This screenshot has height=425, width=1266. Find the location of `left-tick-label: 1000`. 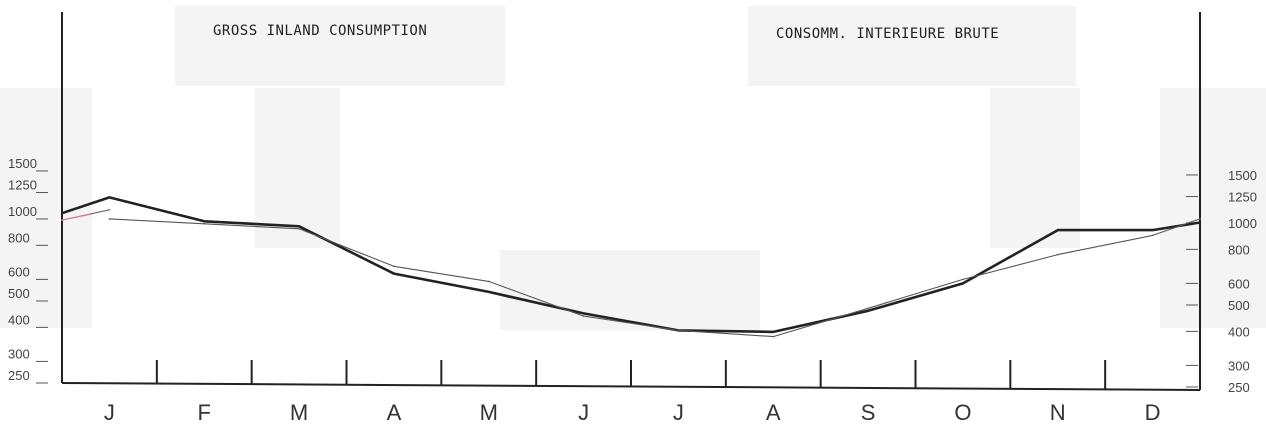

left-tick-label: 1000 is located at coordinates (22, 211).